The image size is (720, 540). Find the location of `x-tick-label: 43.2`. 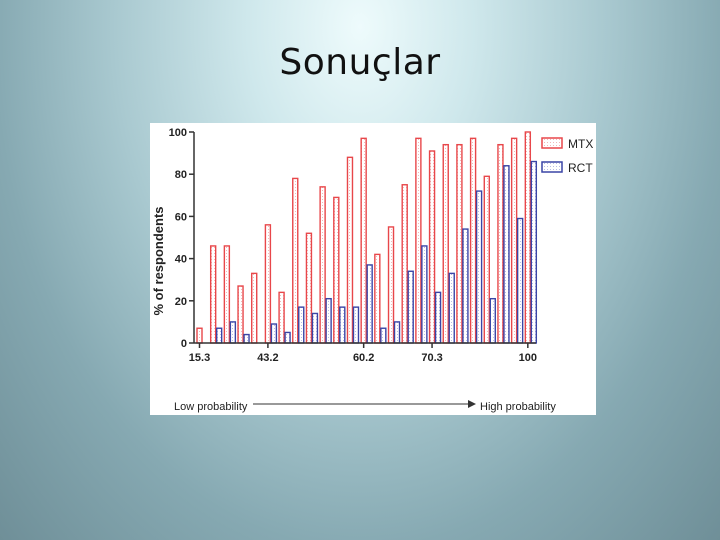

x-tick-label: 43.2 is located at coordinates (267, 358).